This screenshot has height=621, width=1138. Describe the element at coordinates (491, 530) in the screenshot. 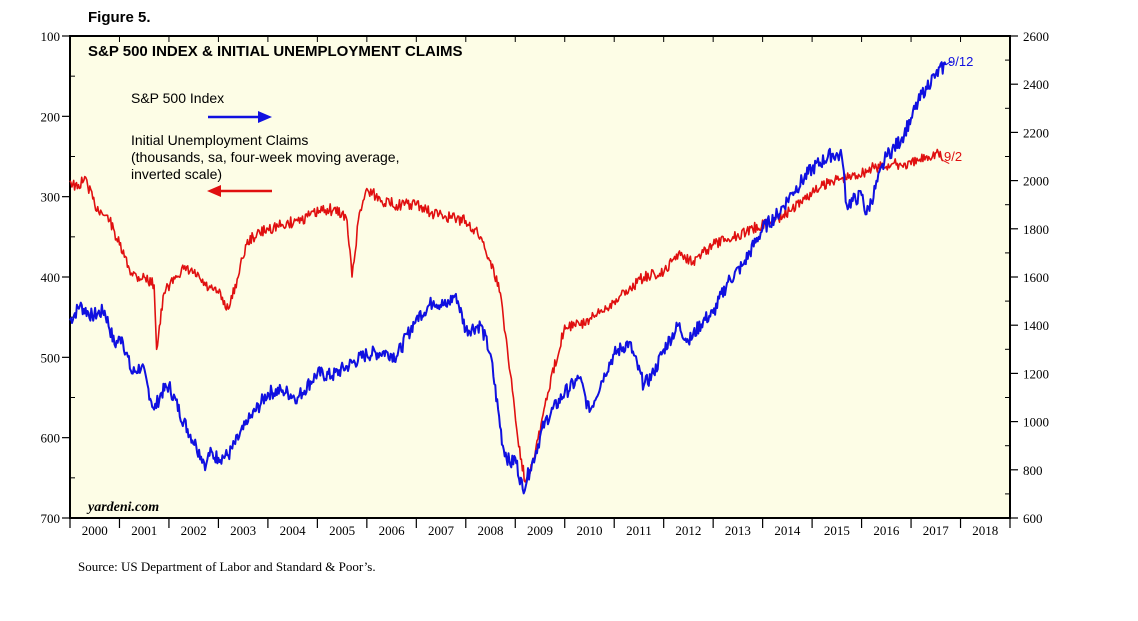

I see `x-tick-label: 2008` at that location.